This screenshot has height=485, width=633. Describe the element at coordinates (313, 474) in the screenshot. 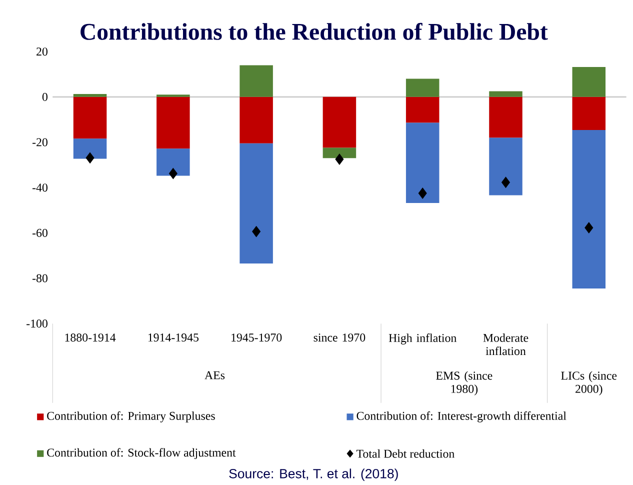

I see `source-note: Source: Best, T. et al. (2018)` at that location.